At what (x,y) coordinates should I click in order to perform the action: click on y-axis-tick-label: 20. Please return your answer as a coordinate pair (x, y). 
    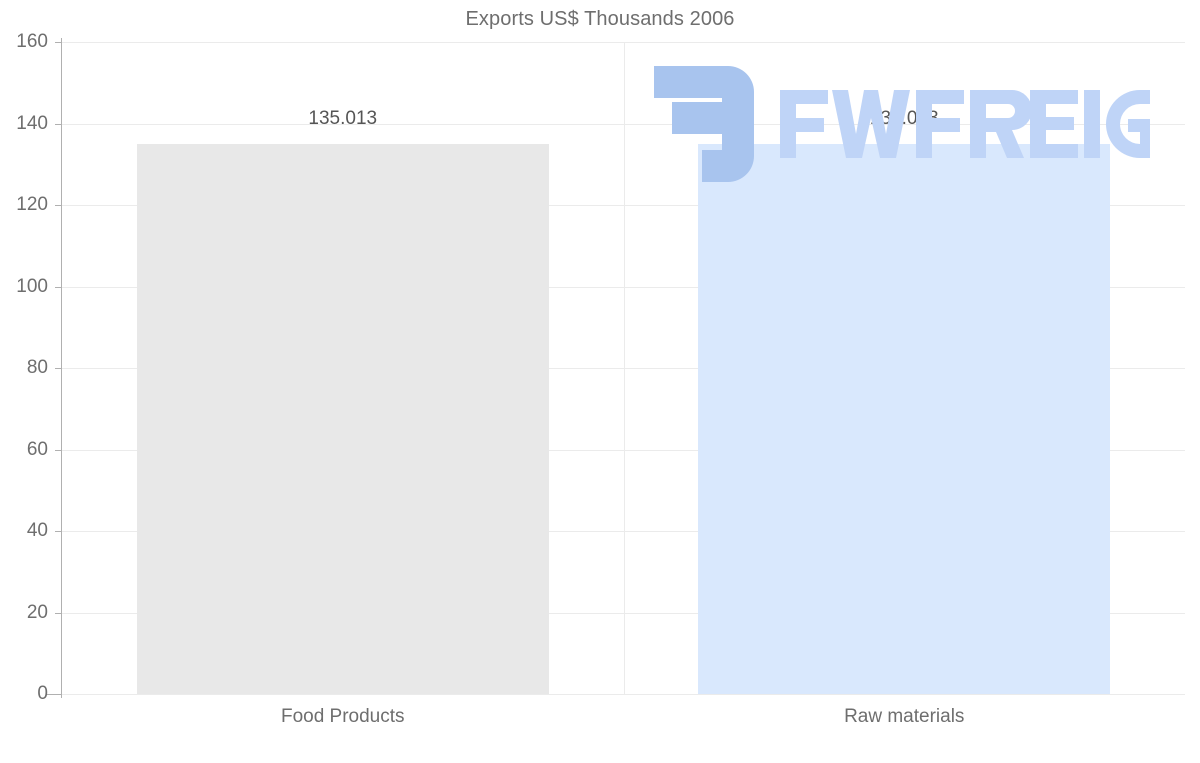
    Looking at the image, I should click on (37, 612).